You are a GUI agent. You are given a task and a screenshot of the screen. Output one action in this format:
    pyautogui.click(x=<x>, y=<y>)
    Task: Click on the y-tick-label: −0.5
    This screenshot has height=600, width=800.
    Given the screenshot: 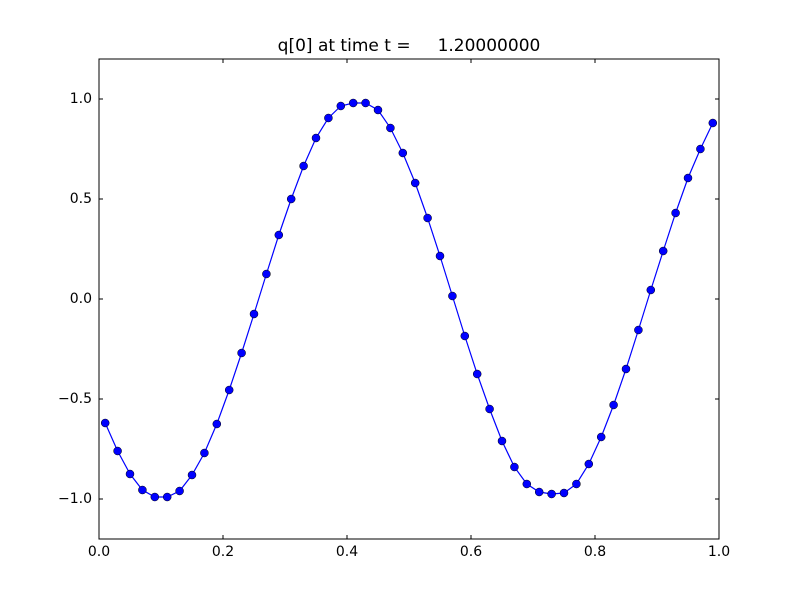 What is the action you would take?
    pyautogui.click(x=75, y=399)
    